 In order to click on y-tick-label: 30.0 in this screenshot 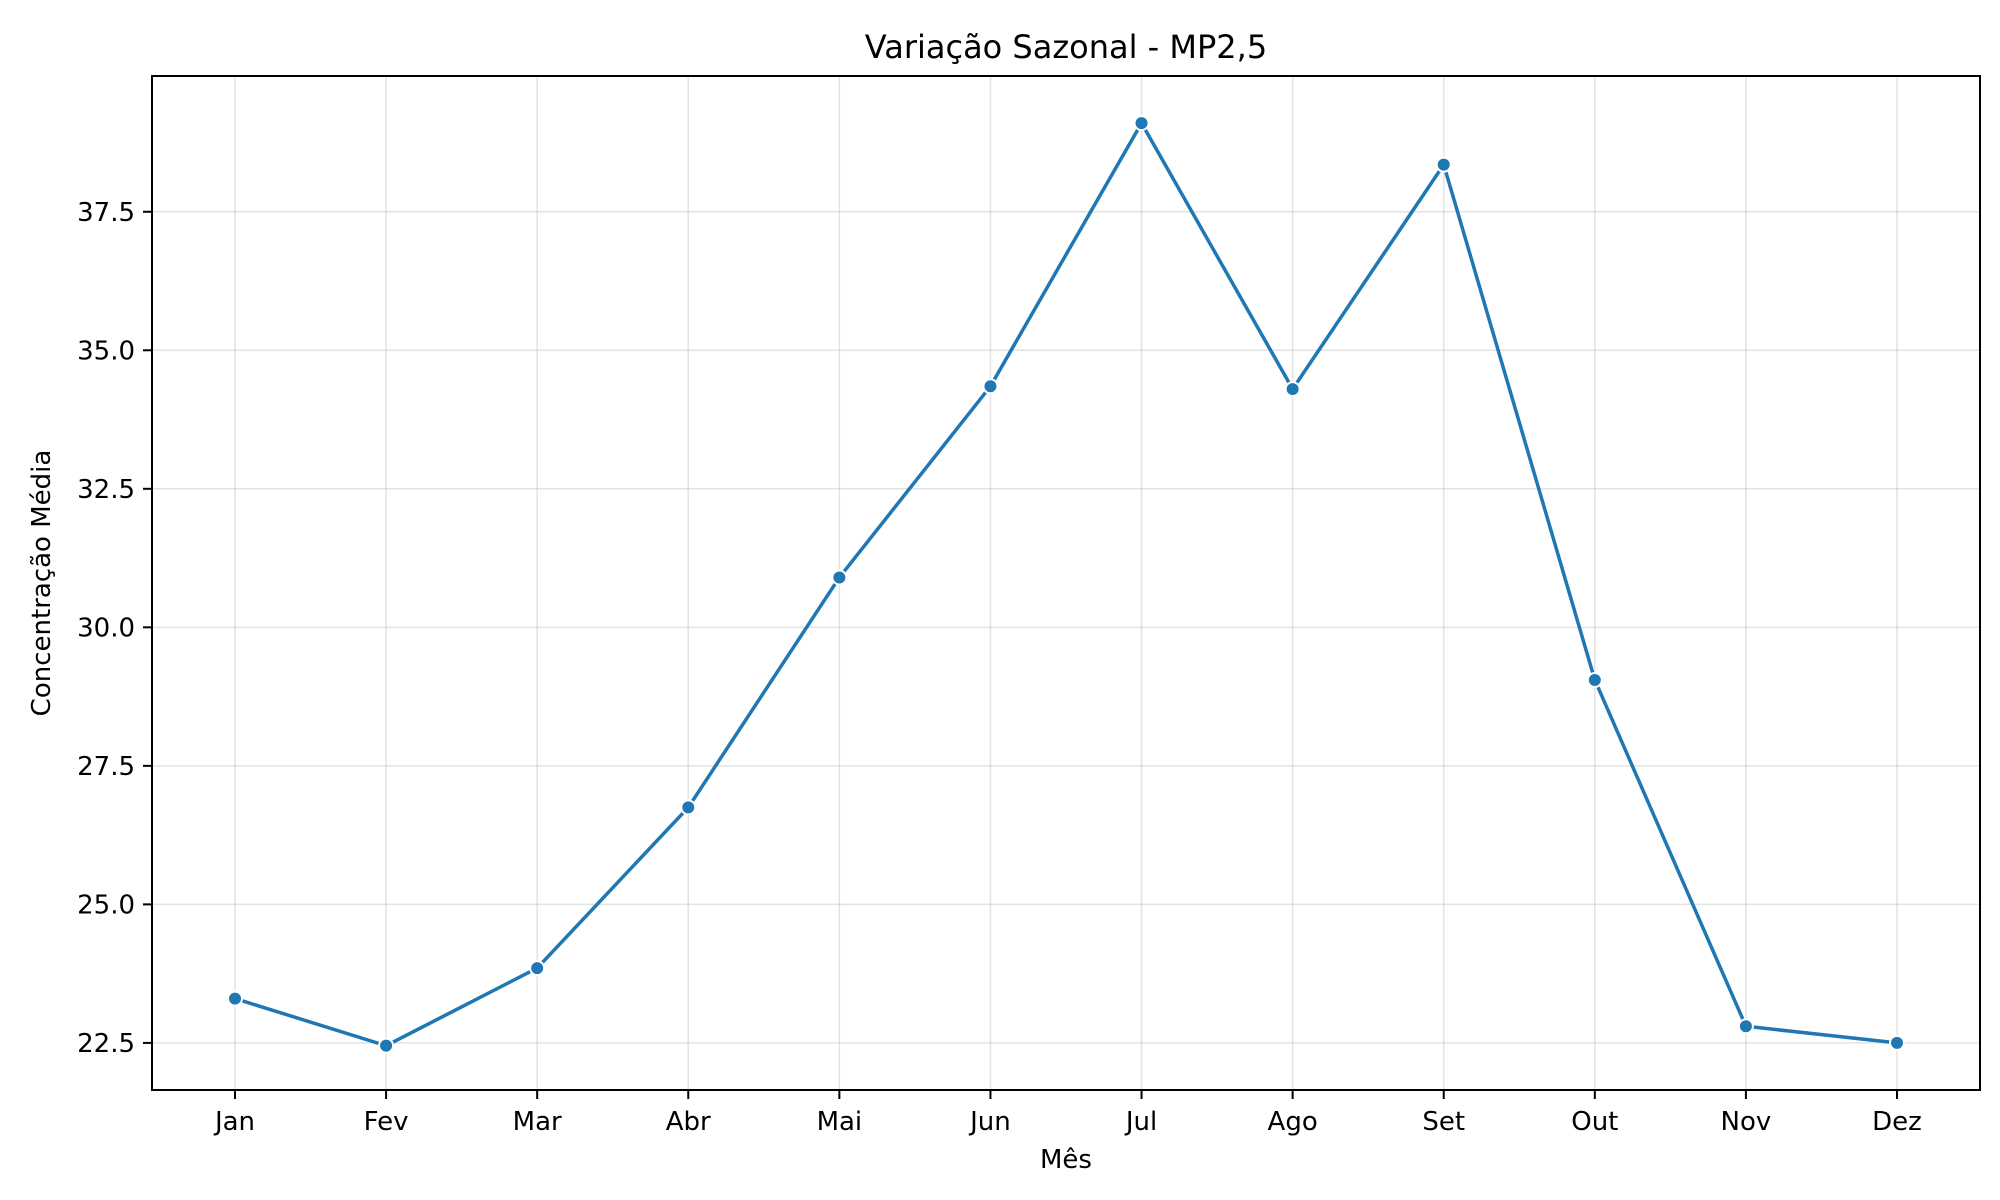, I will do `click(106, 628)`.